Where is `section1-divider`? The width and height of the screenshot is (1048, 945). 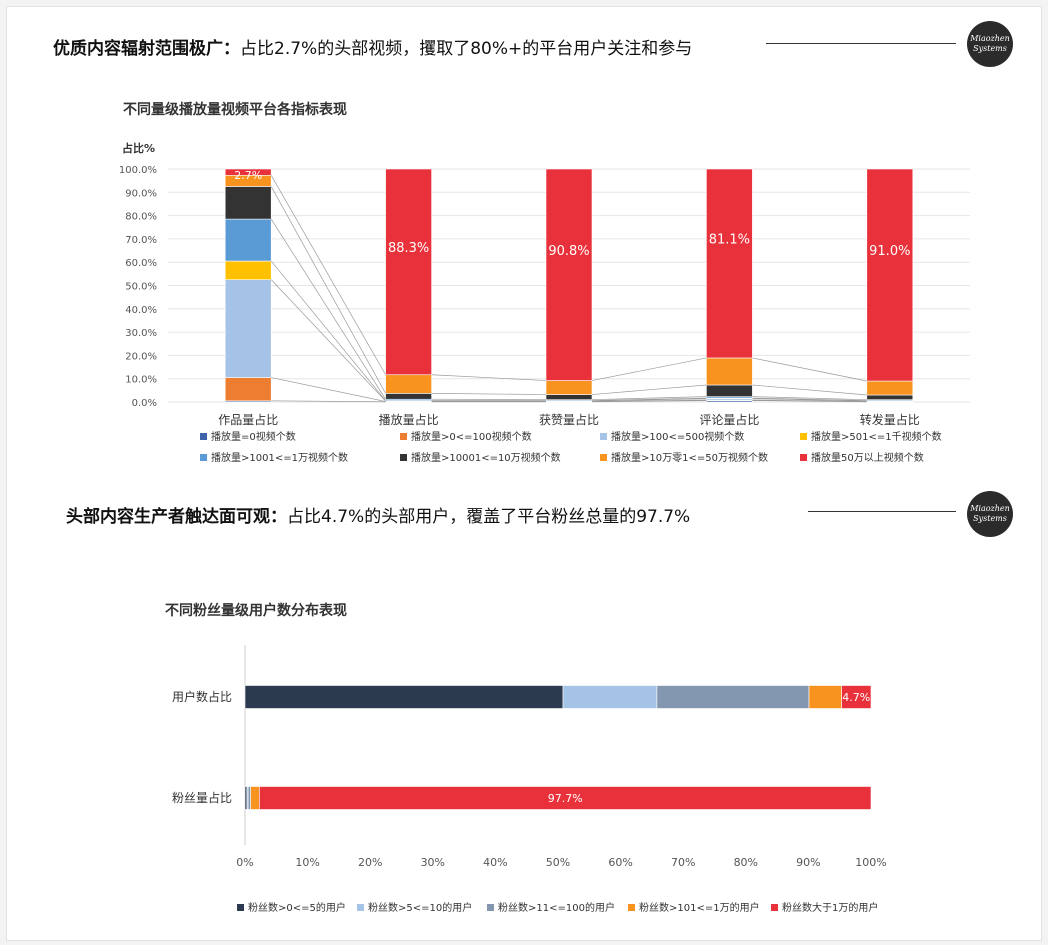 section1-divider is located at coordinates (861, 43).